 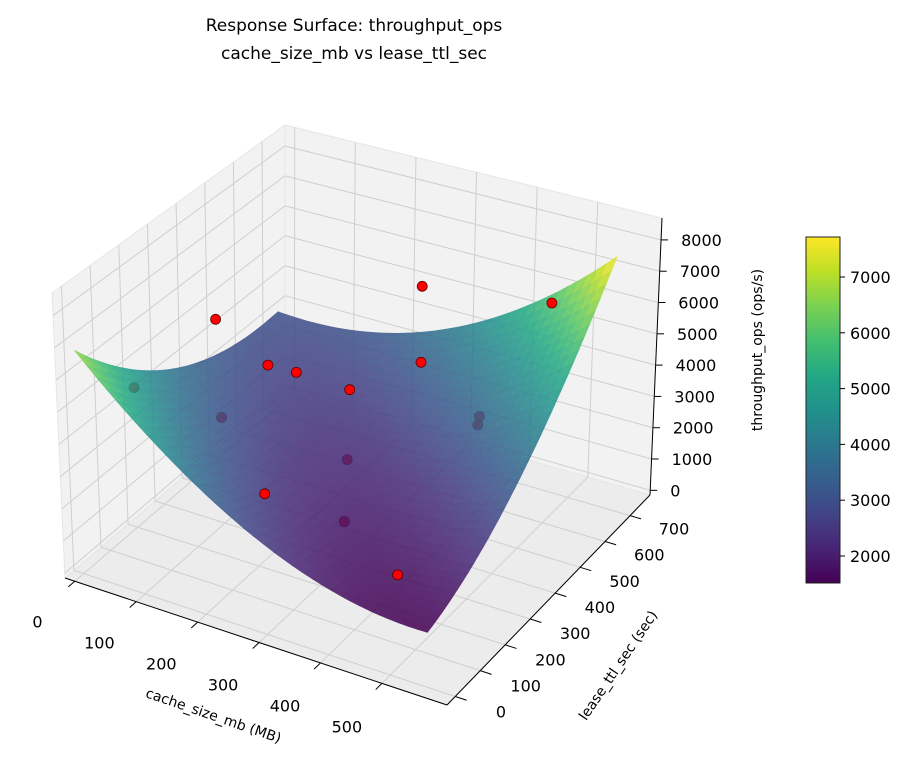 What do you see at coordinates (870, 556) in the screenshot?
I see `colorbar-tick-label: 2000` at bounding box center [870, 556].